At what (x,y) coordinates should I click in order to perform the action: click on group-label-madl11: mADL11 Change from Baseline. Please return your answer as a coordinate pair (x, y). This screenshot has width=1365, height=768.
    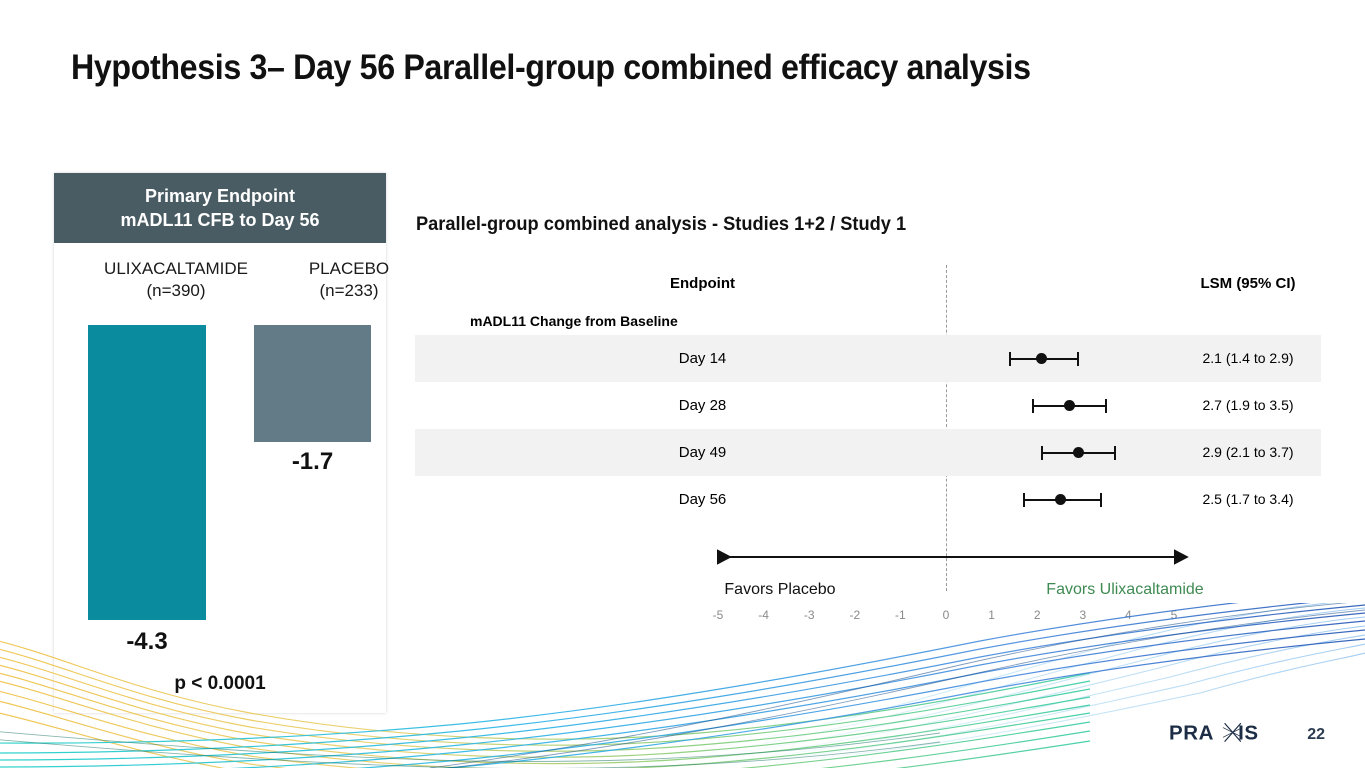
    Looking at the image, I should click on (574, 321).